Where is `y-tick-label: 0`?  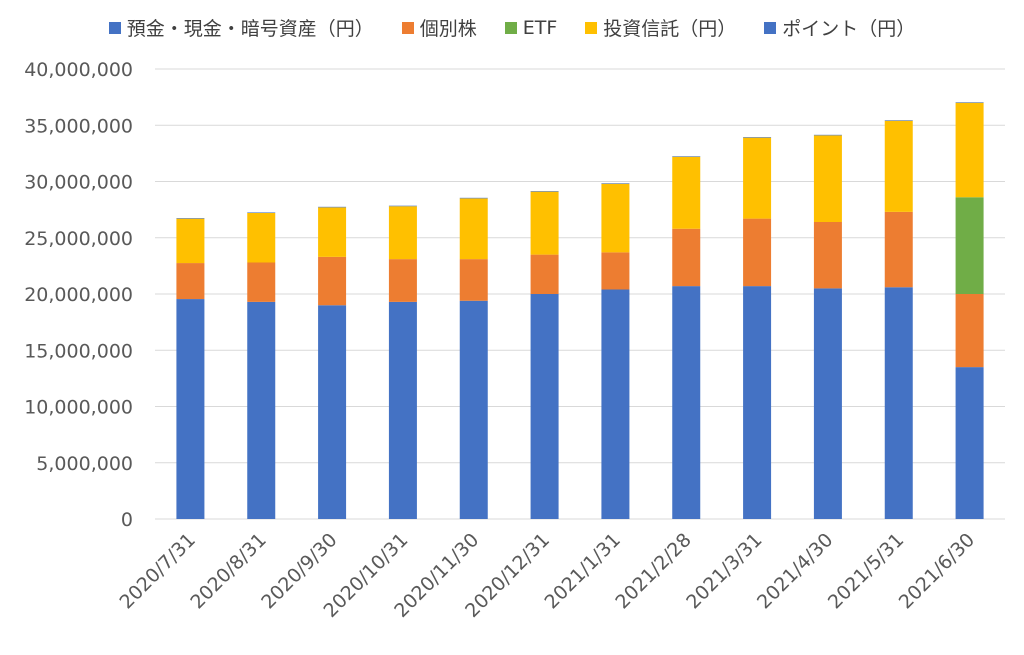
y-tick-label: 0 is located at coordinates (127, 520).